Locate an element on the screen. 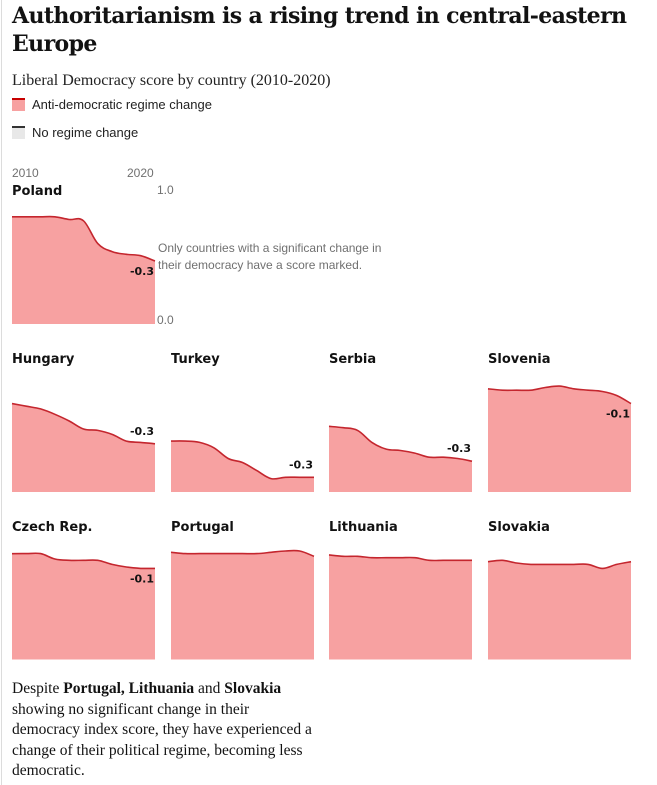 The height and width of the screenshot is (785, 657). legend-swatch-anti-democratic is located at coordinates (18, 104).